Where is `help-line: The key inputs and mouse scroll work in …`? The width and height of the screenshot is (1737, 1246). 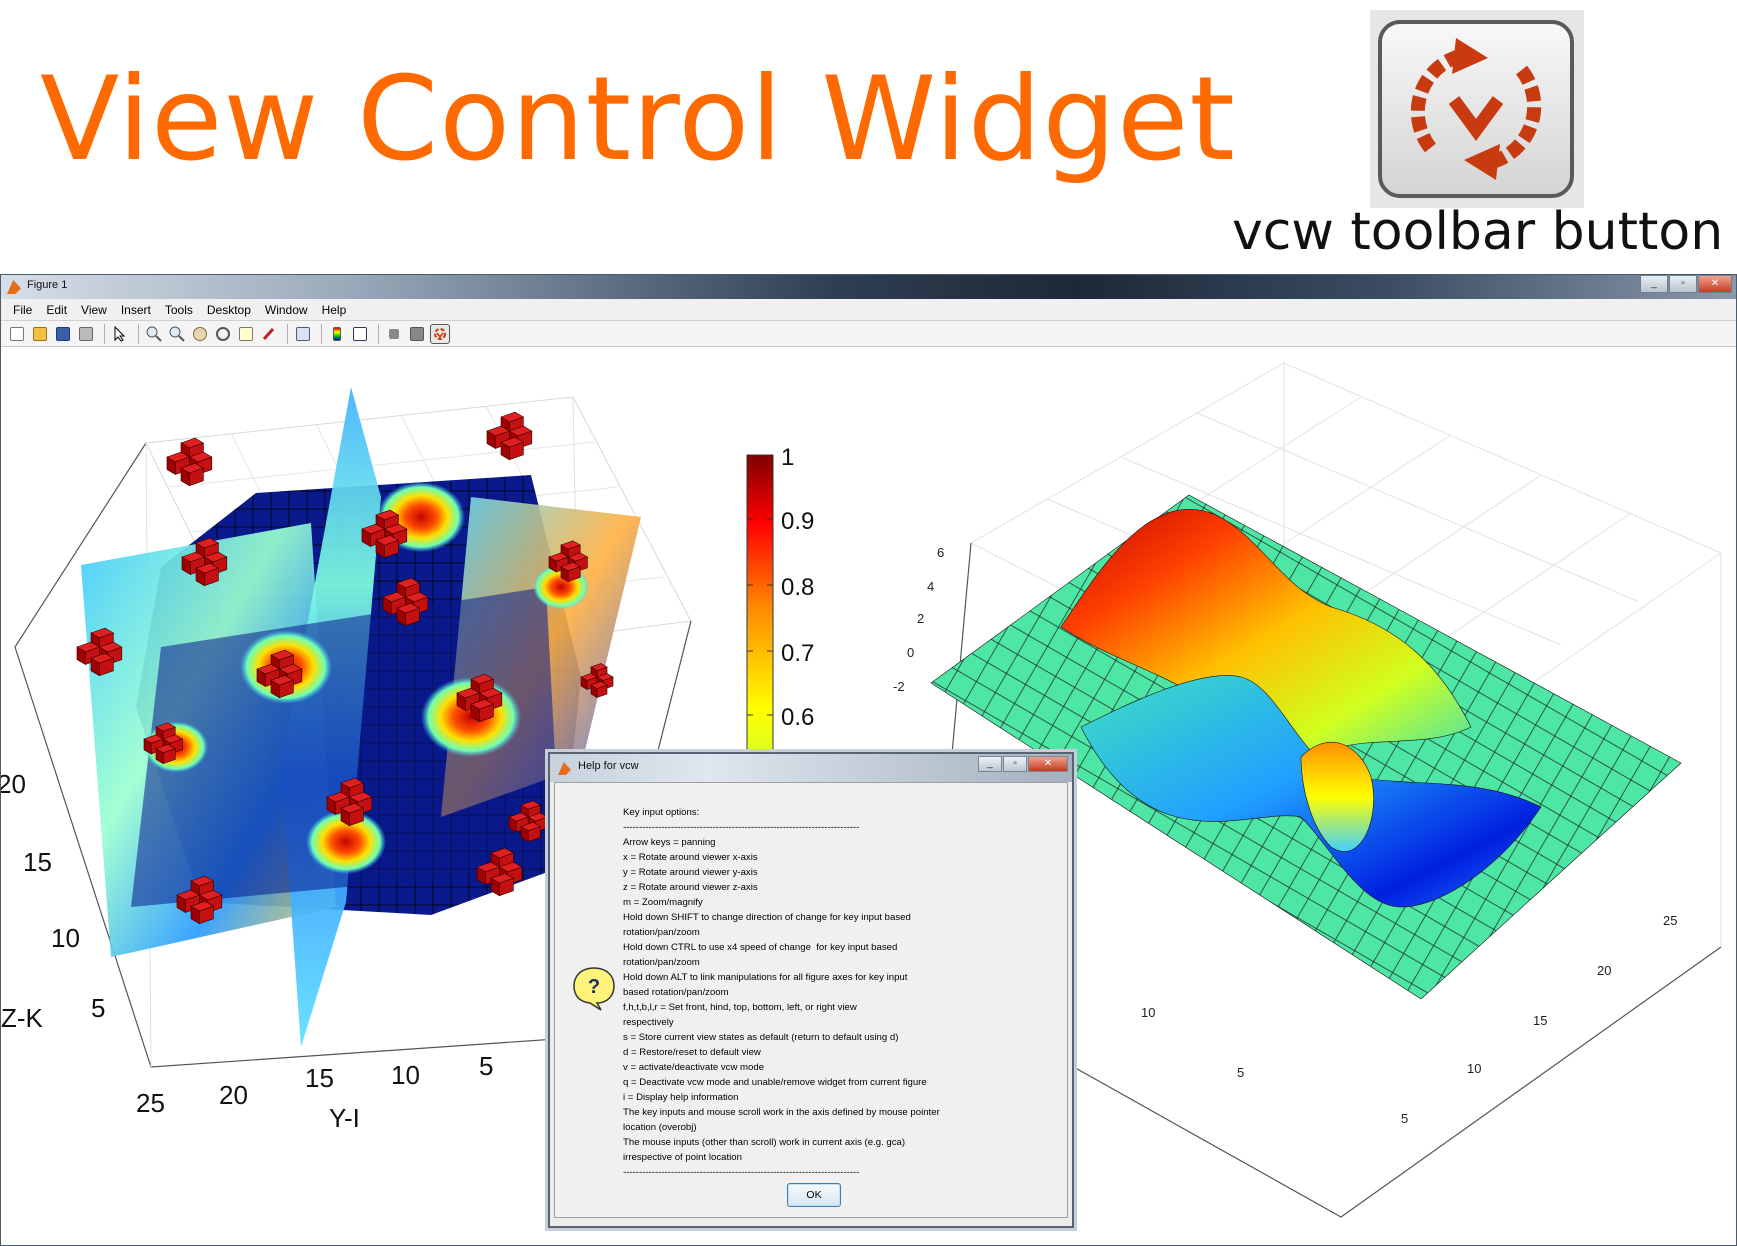
help-line: The key inputs and mouse scroll work in … is located at coordinates (781, 1112).